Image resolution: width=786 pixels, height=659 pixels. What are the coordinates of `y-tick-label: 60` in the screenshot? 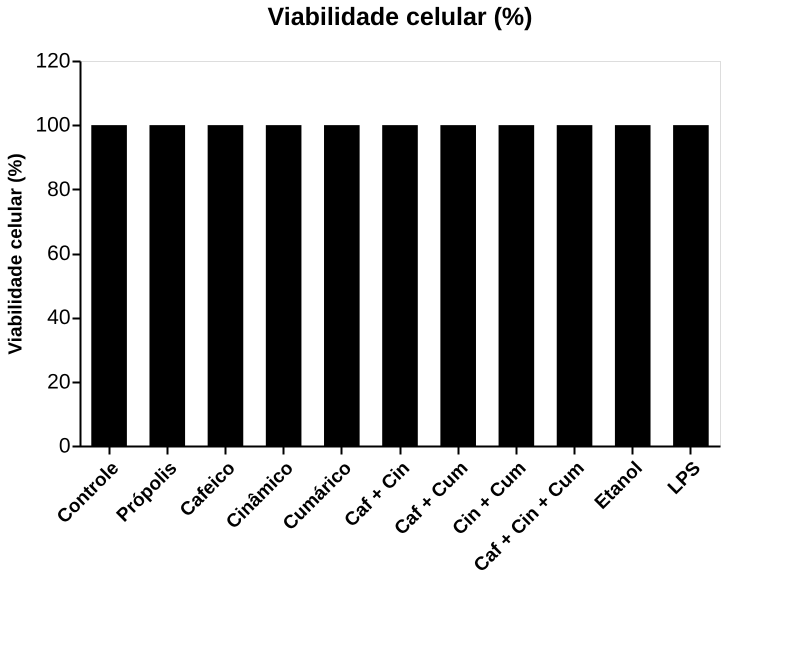 It's located at (58, 253).